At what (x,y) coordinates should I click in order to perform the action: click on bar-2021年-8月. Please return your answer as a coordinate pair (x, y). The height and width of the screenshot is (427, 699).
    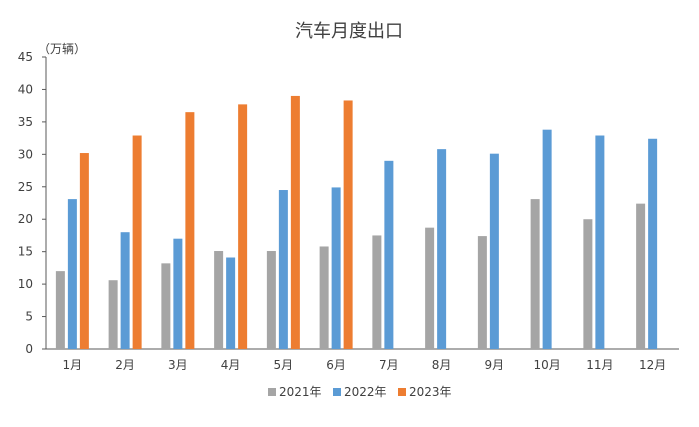
    Looking at the image, I should click on (430, 288).